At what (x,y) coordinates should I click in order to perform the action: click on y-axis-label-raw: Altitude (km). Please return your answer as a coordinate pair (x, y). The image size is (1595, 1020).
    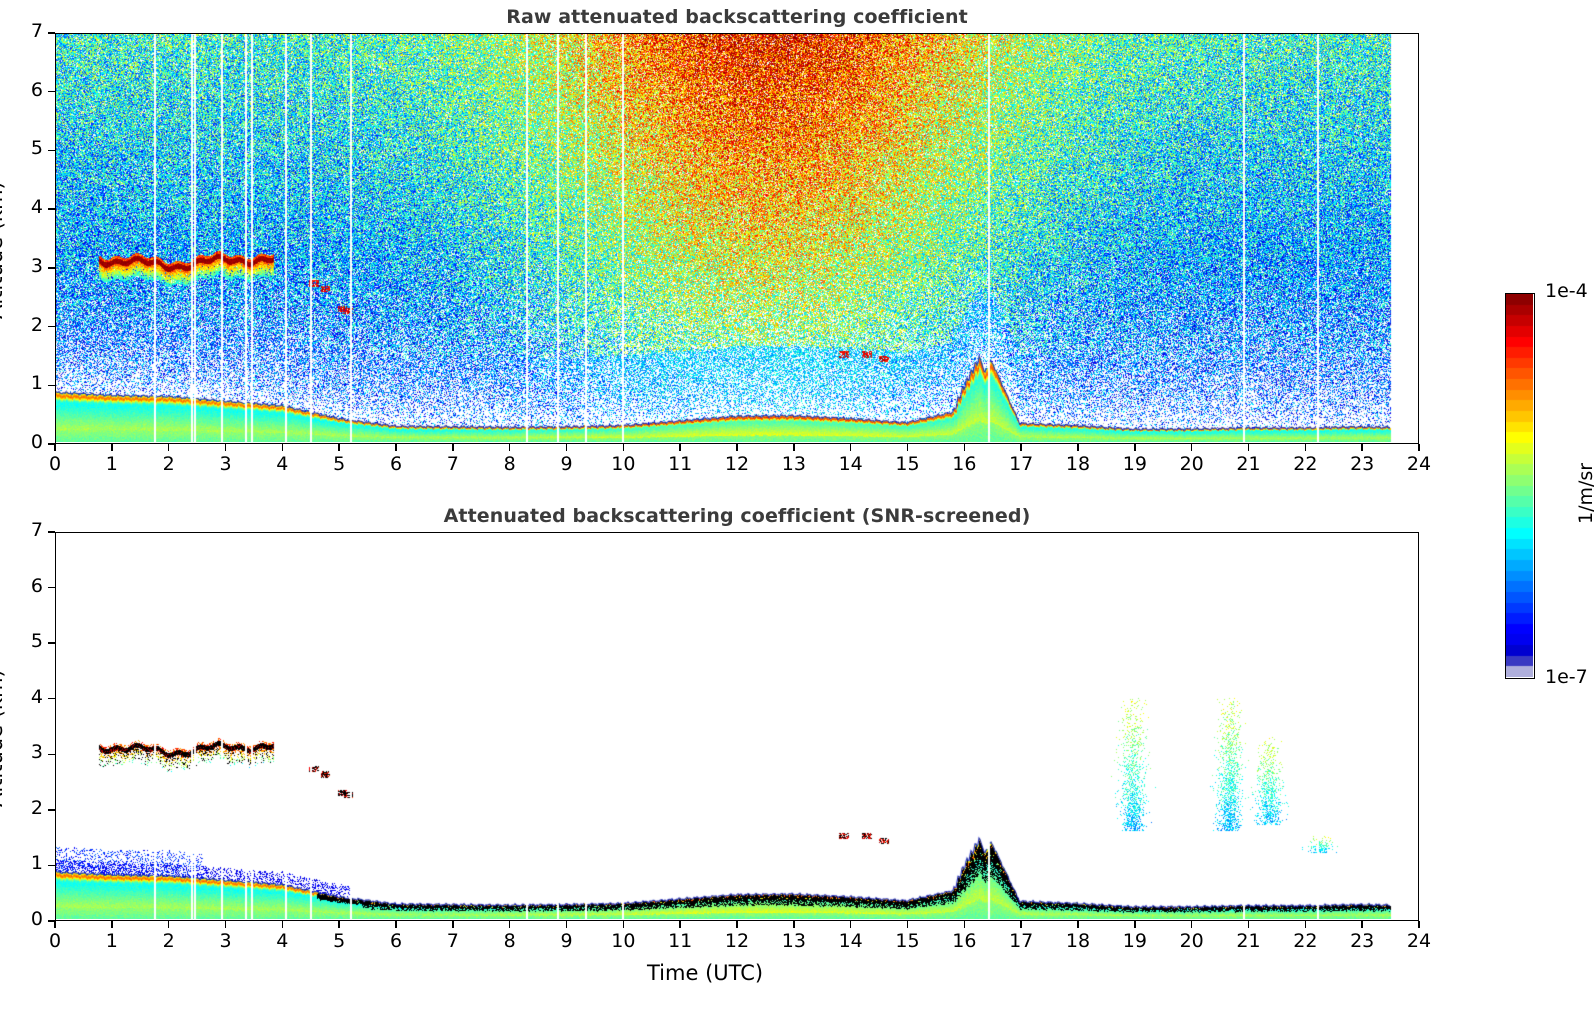
    Looking at the image, I should click on (3, 249).